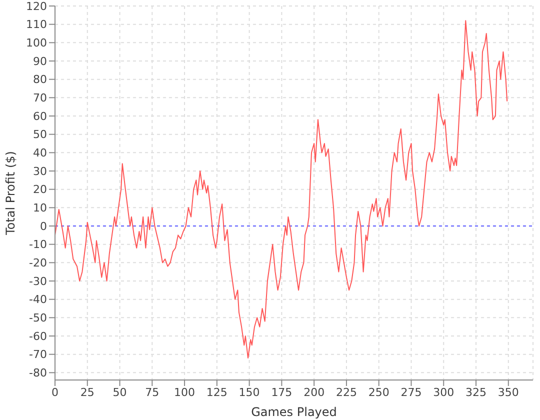 This screenshot has width=540, height=420. What do you see at coordinates (10, 193) in the screenshot?
I see `y-axis-title: Total Profit ($)` at bounding box center [10, 193].